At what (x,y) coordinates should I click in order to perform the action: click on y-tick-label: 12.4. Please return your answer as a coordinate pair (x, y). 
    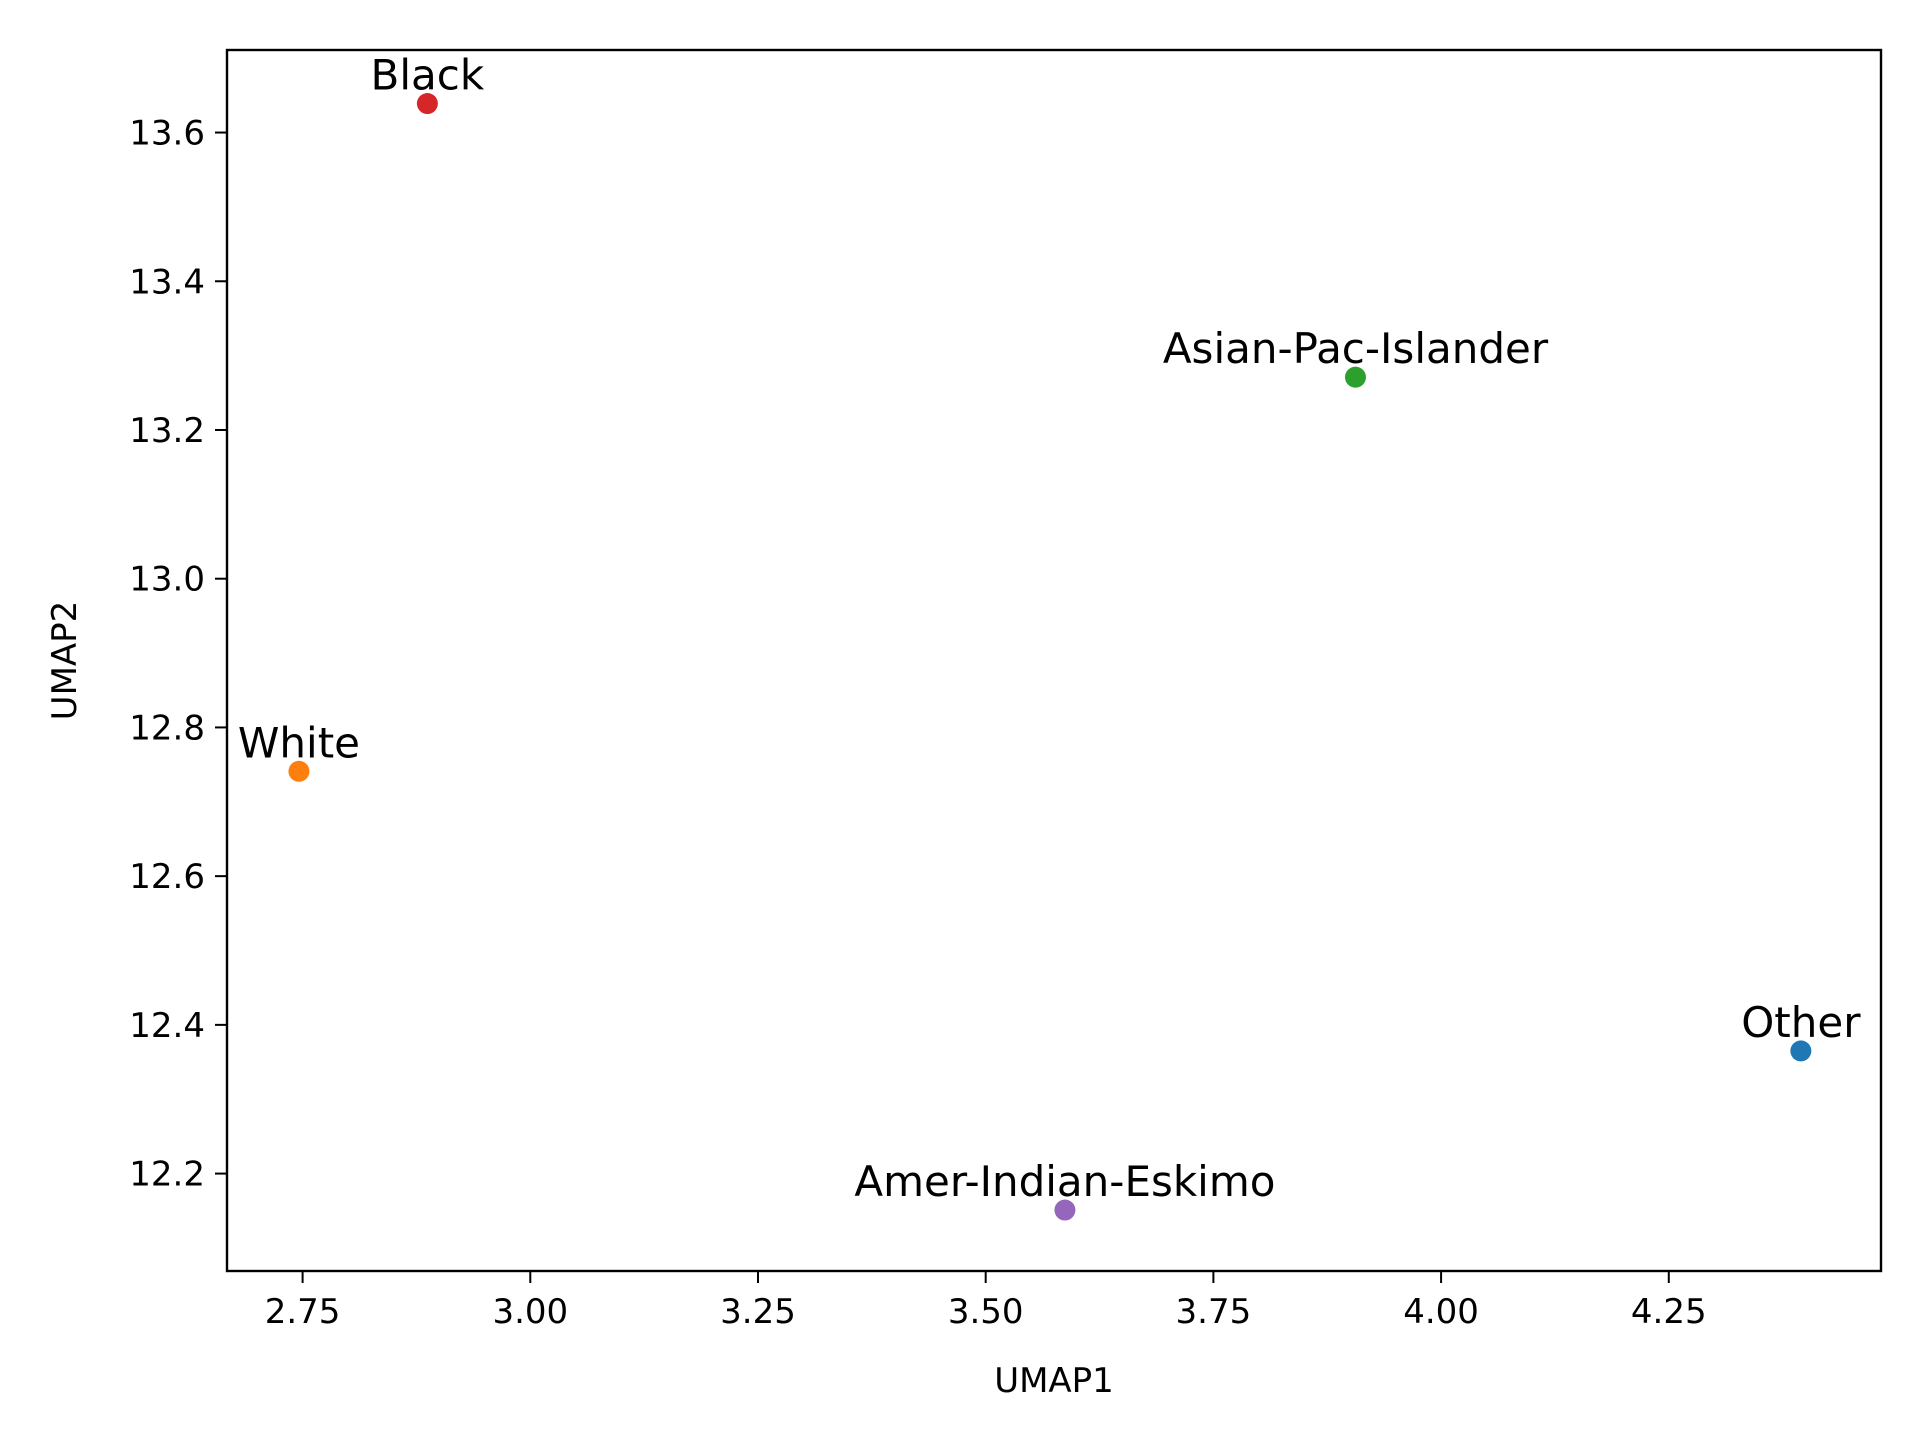
    Looking at the image, I should click on (167, 1026).